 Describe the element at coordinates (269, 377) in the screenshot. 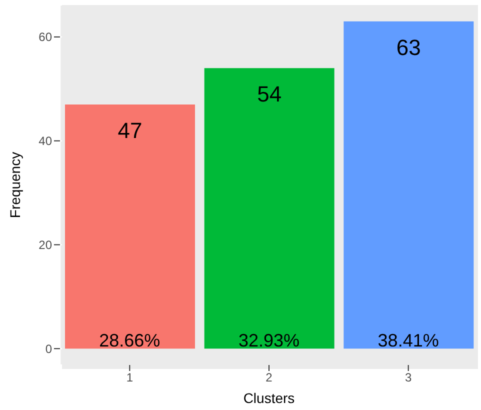

I see `x-tick-label: 2` at that location.